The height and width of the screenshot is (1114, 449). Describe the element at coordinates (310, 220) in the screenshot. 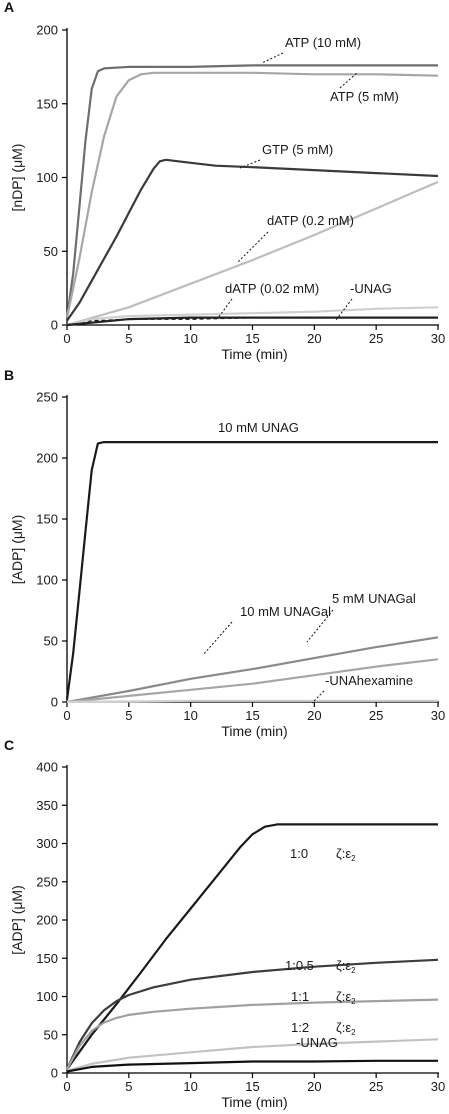

I see `series-annotation: dATP (0.2 mM)` at that location.